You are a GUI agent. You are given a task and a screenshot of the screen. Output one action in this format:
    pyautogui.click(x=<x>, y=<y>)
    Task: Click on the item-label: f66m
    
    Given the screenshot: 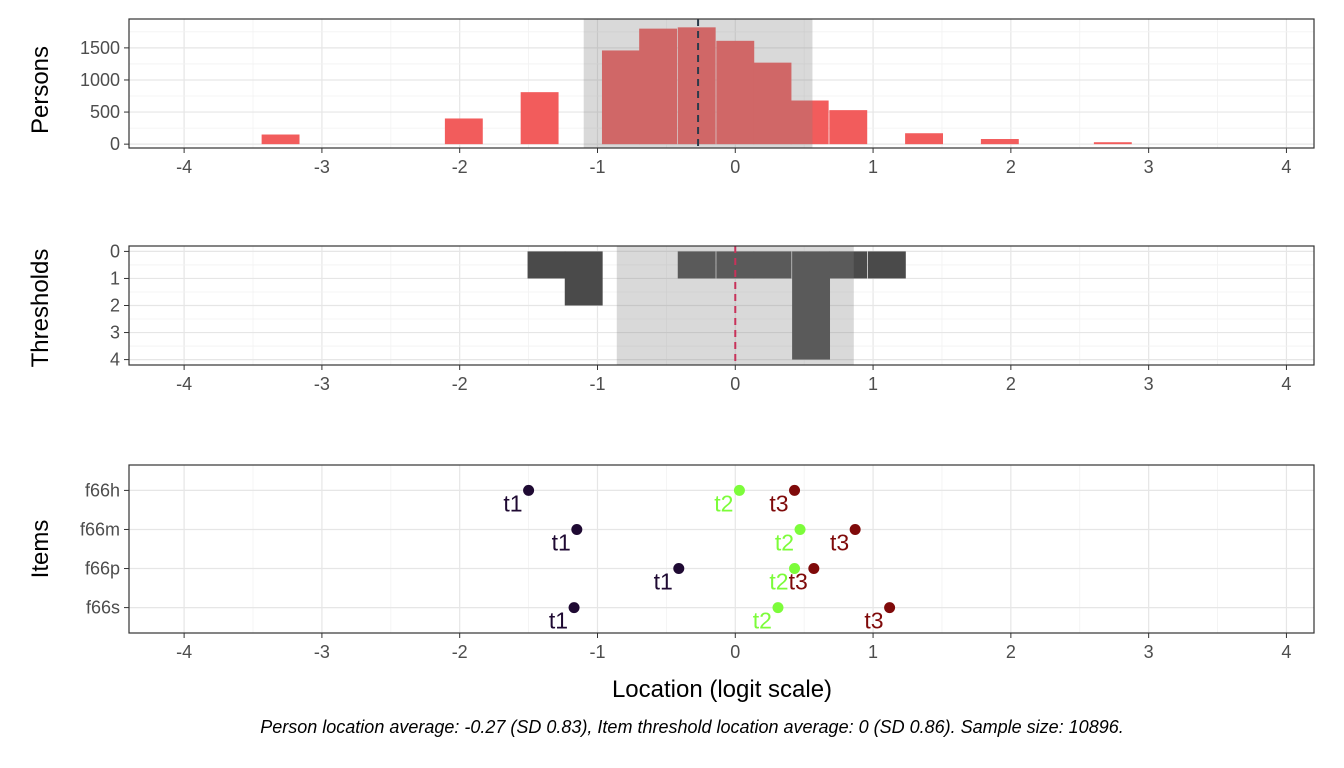 What is the action you would take?
    pyautogui.click(x=100, y=529)
    